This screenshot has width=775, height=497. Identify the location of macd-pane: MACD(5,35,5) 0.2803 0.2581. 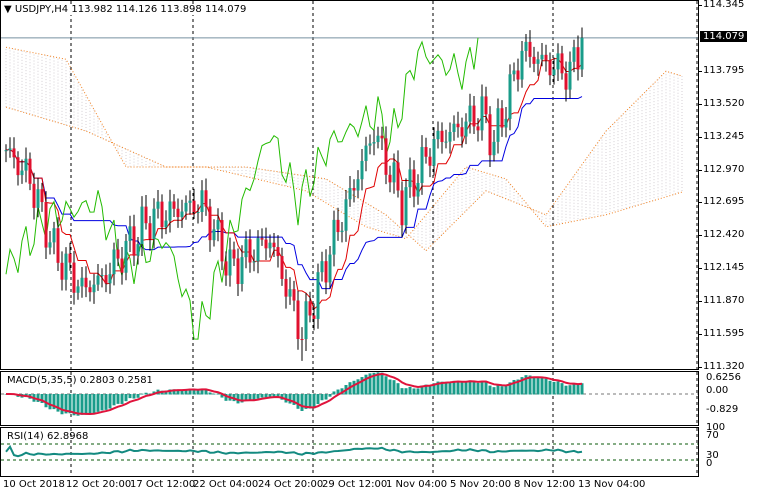
(349, 398).